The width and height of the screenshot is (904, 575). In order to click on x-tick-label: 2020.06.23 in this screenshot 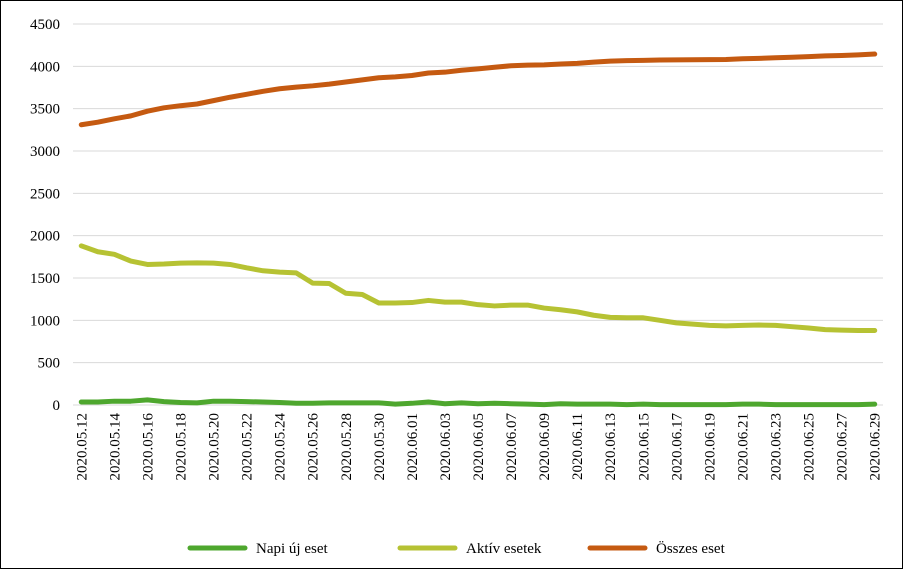, I will do `click(777, 447)`.